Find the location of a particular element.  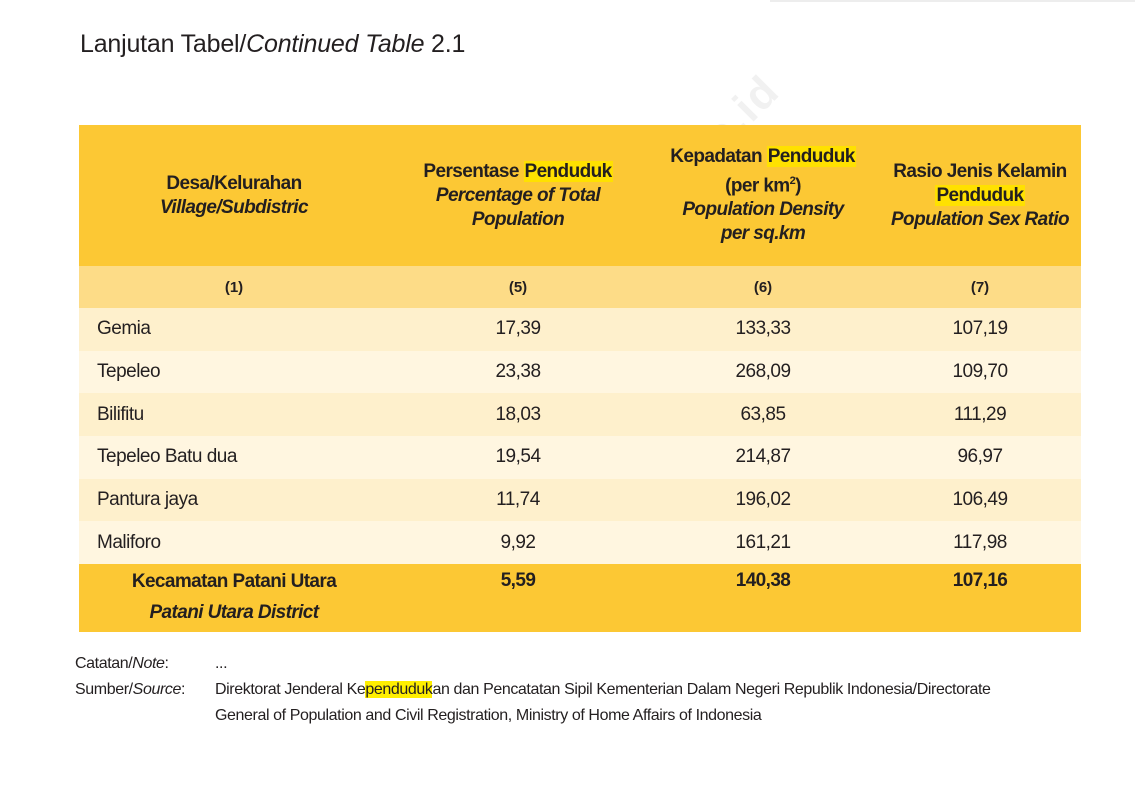

total-sex-ratio: 107,16 is located at coordinates (980, 581).